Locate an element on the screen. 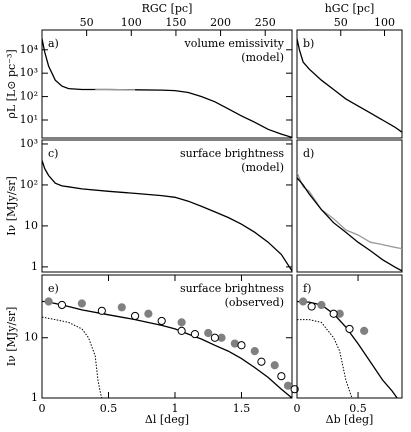 The width and height of the screenshot is (411, 432). x-axis-label: Δl [deg] is located at coordinates (167, 419).